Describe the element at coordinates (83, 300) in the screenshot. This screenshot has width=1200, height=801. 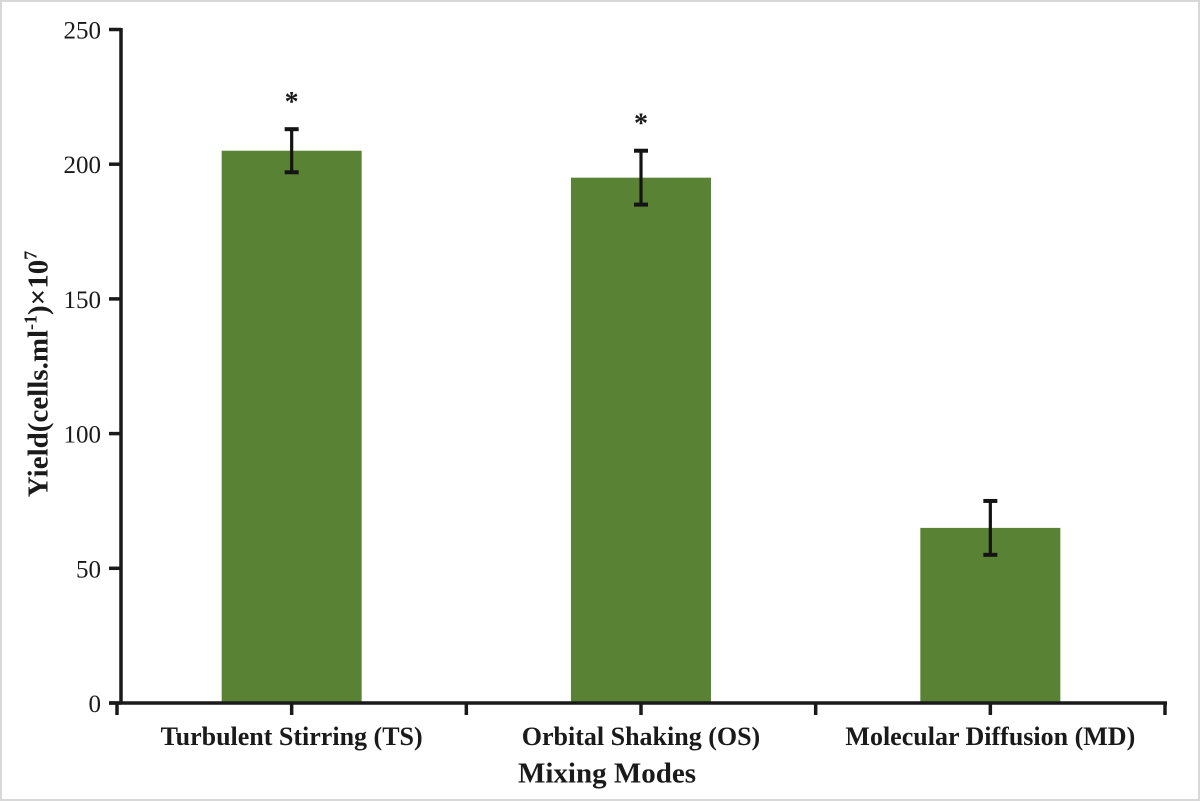
I see `y-tick-label: 150` at that location.